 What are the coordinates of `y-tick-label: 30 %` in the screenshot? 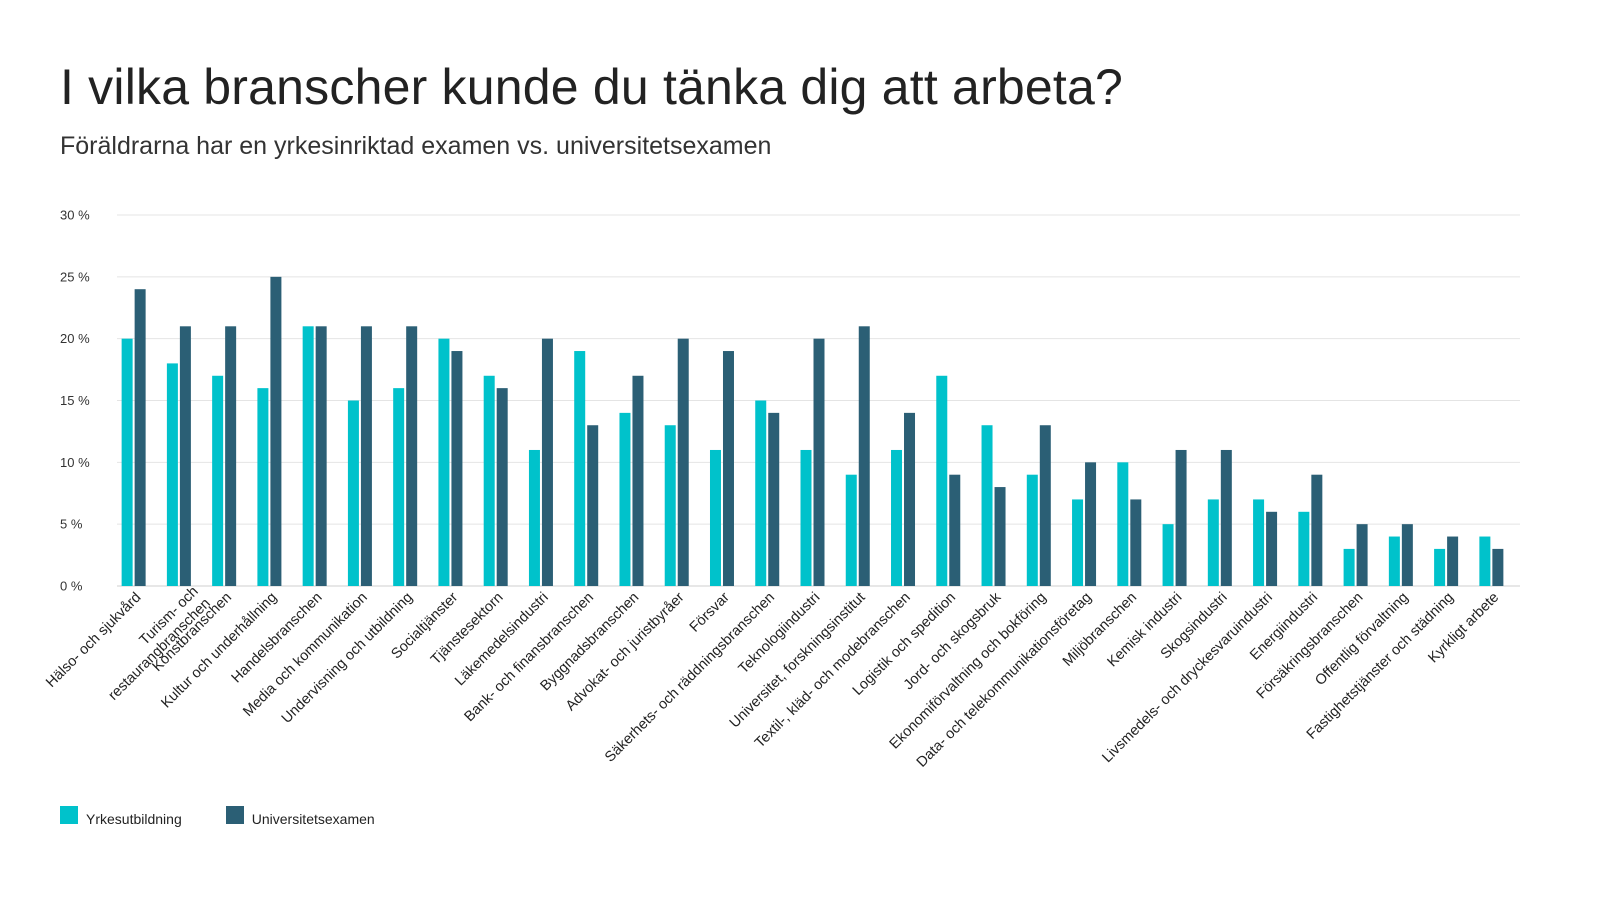 It's located at (75, 215).